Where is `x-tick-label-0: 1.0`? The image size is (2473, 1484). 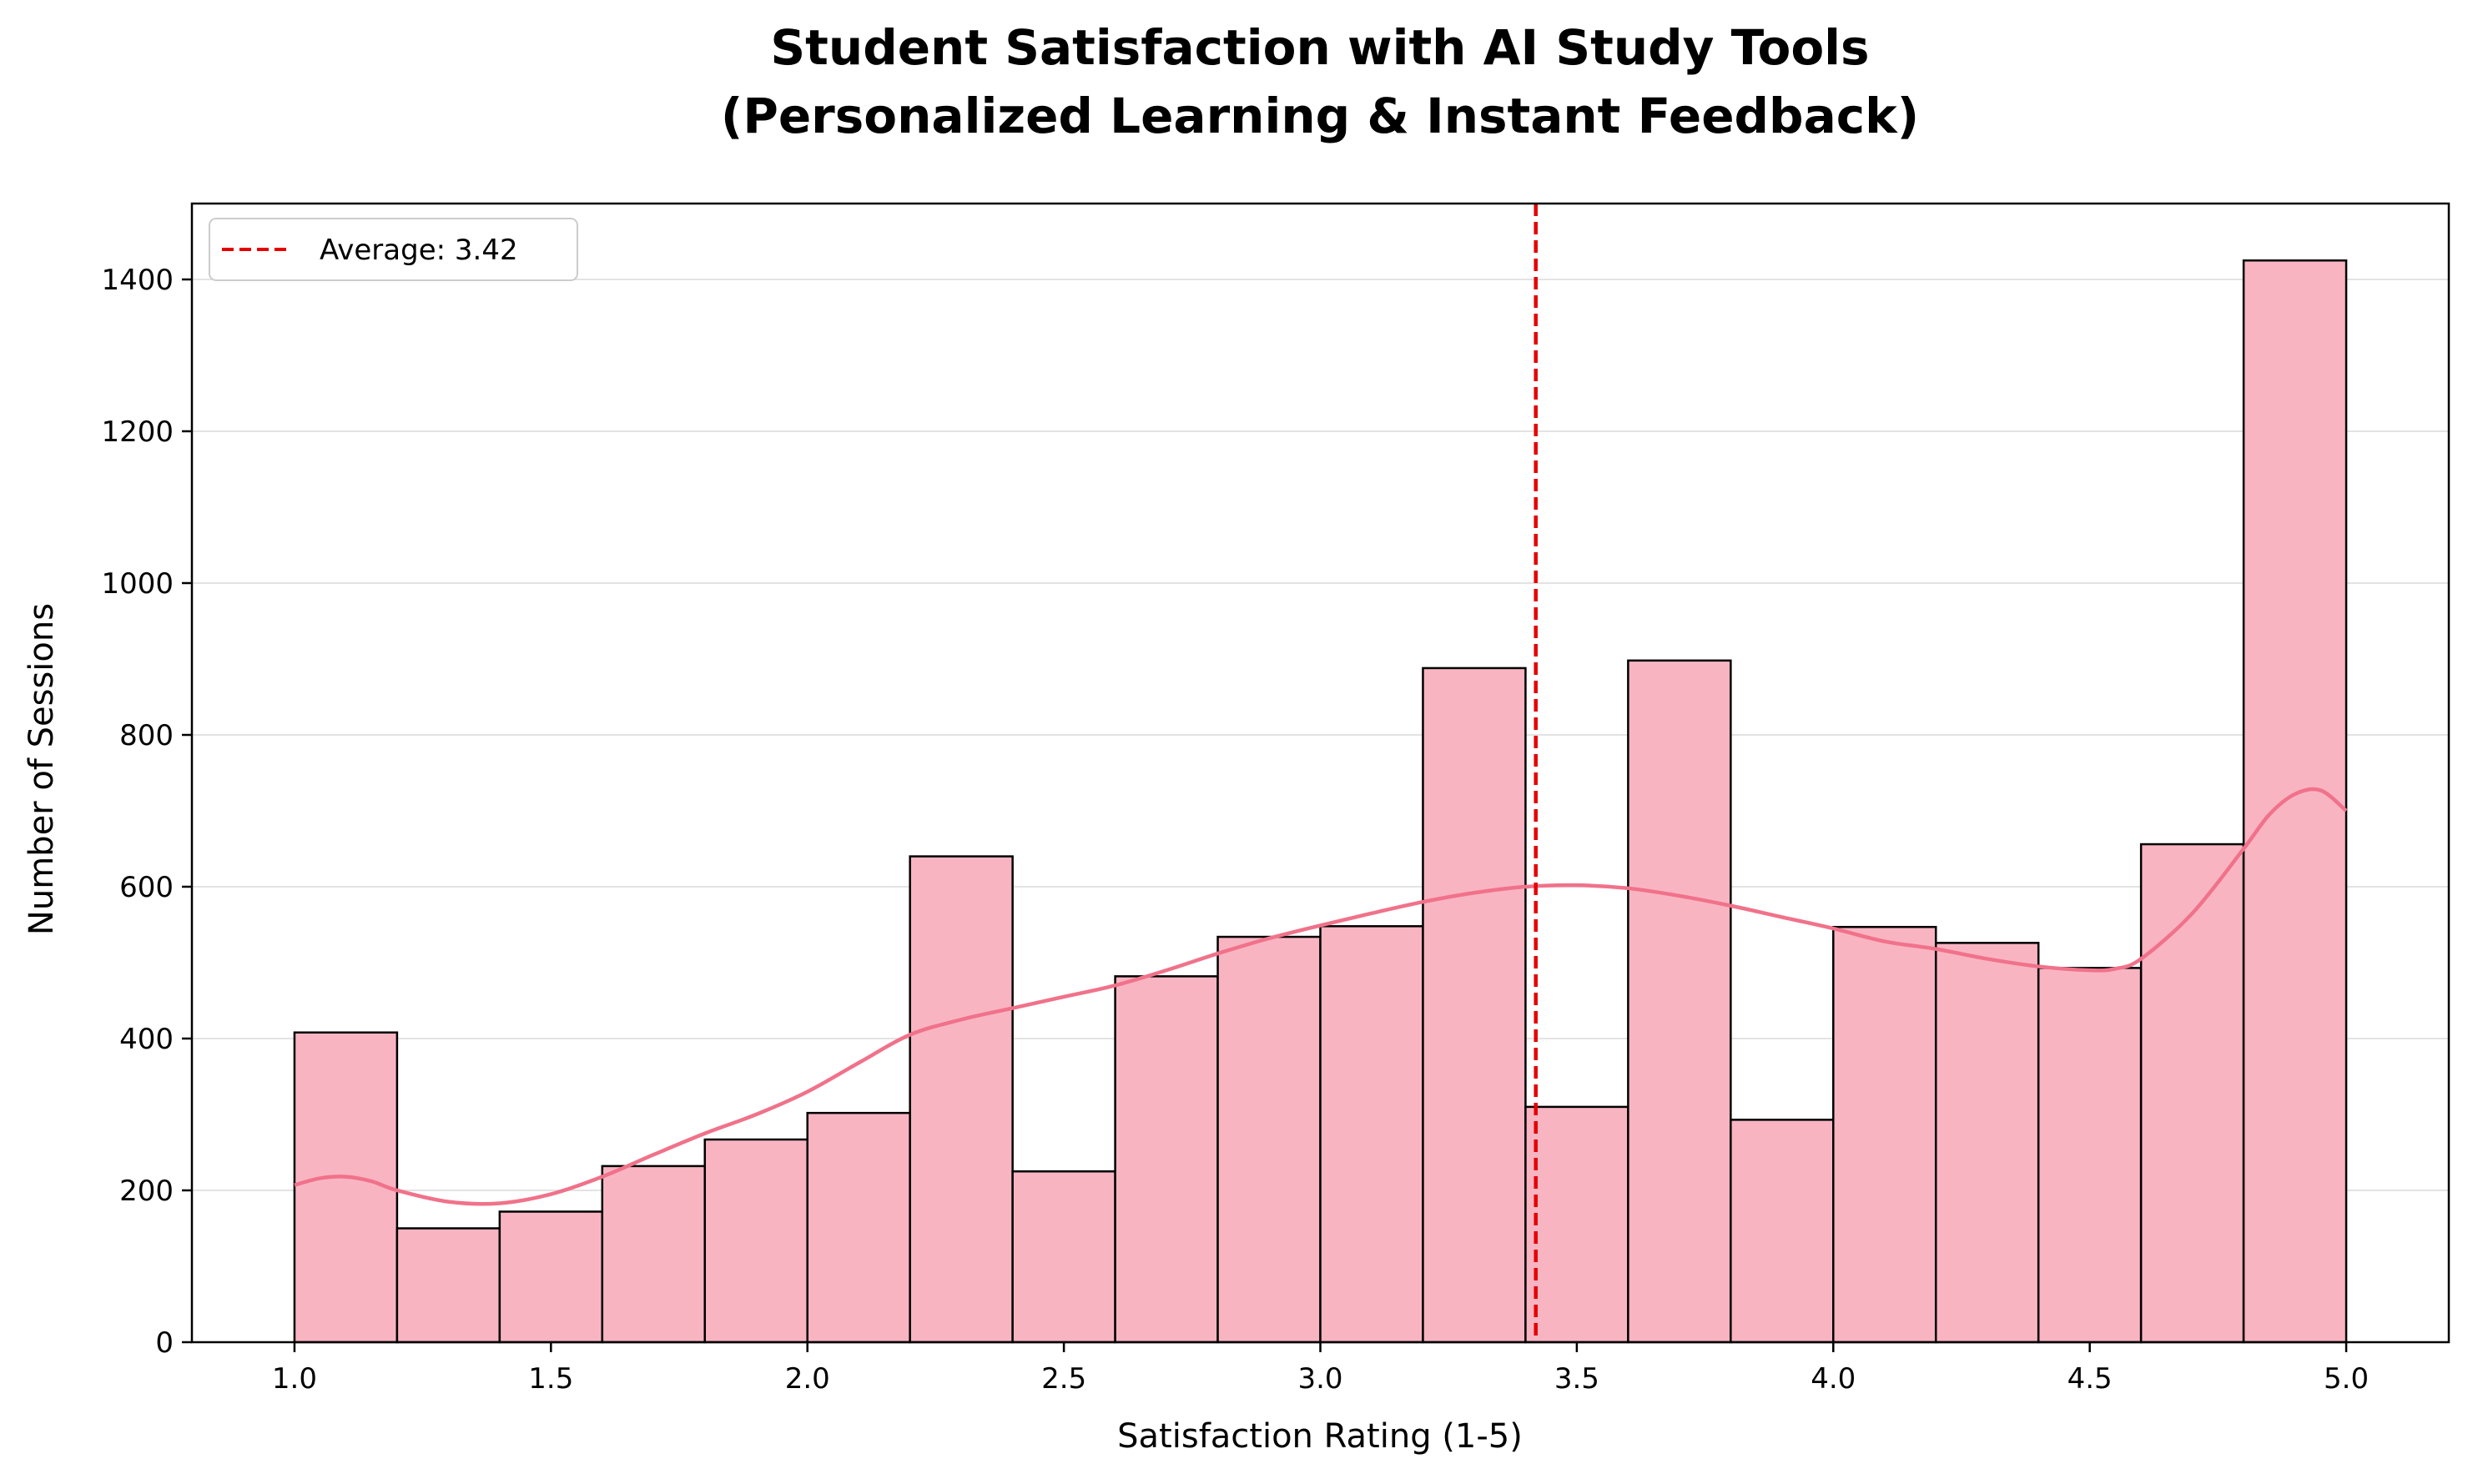
x-tick-label-0: 1.0 is located at coordinates (294, 1379).